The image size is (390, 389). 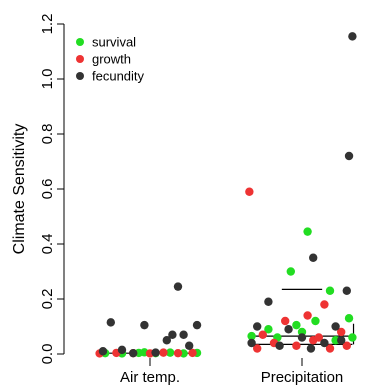 I want to click on y-axis: 0.0 0.2 0.4 0.6 0.8 1.0 1.2, so click(x=52, y=189).